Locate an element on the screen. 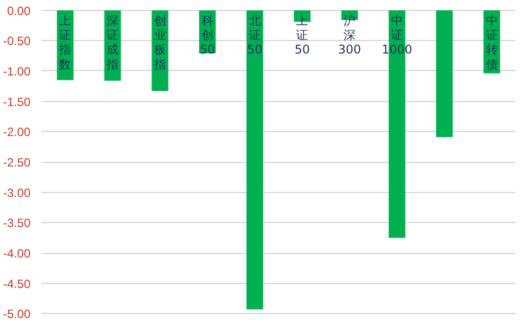  y-tick-label: -5.00 is located at coordinates (17, 314).